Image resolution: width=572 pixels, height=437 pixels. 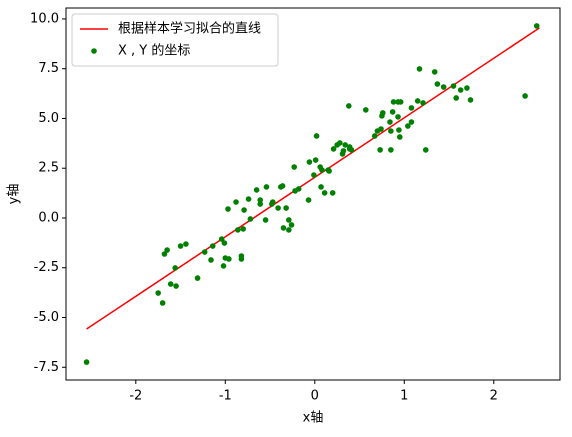 I want to click on x-tick-label: -2, so click(x=135, y=396).